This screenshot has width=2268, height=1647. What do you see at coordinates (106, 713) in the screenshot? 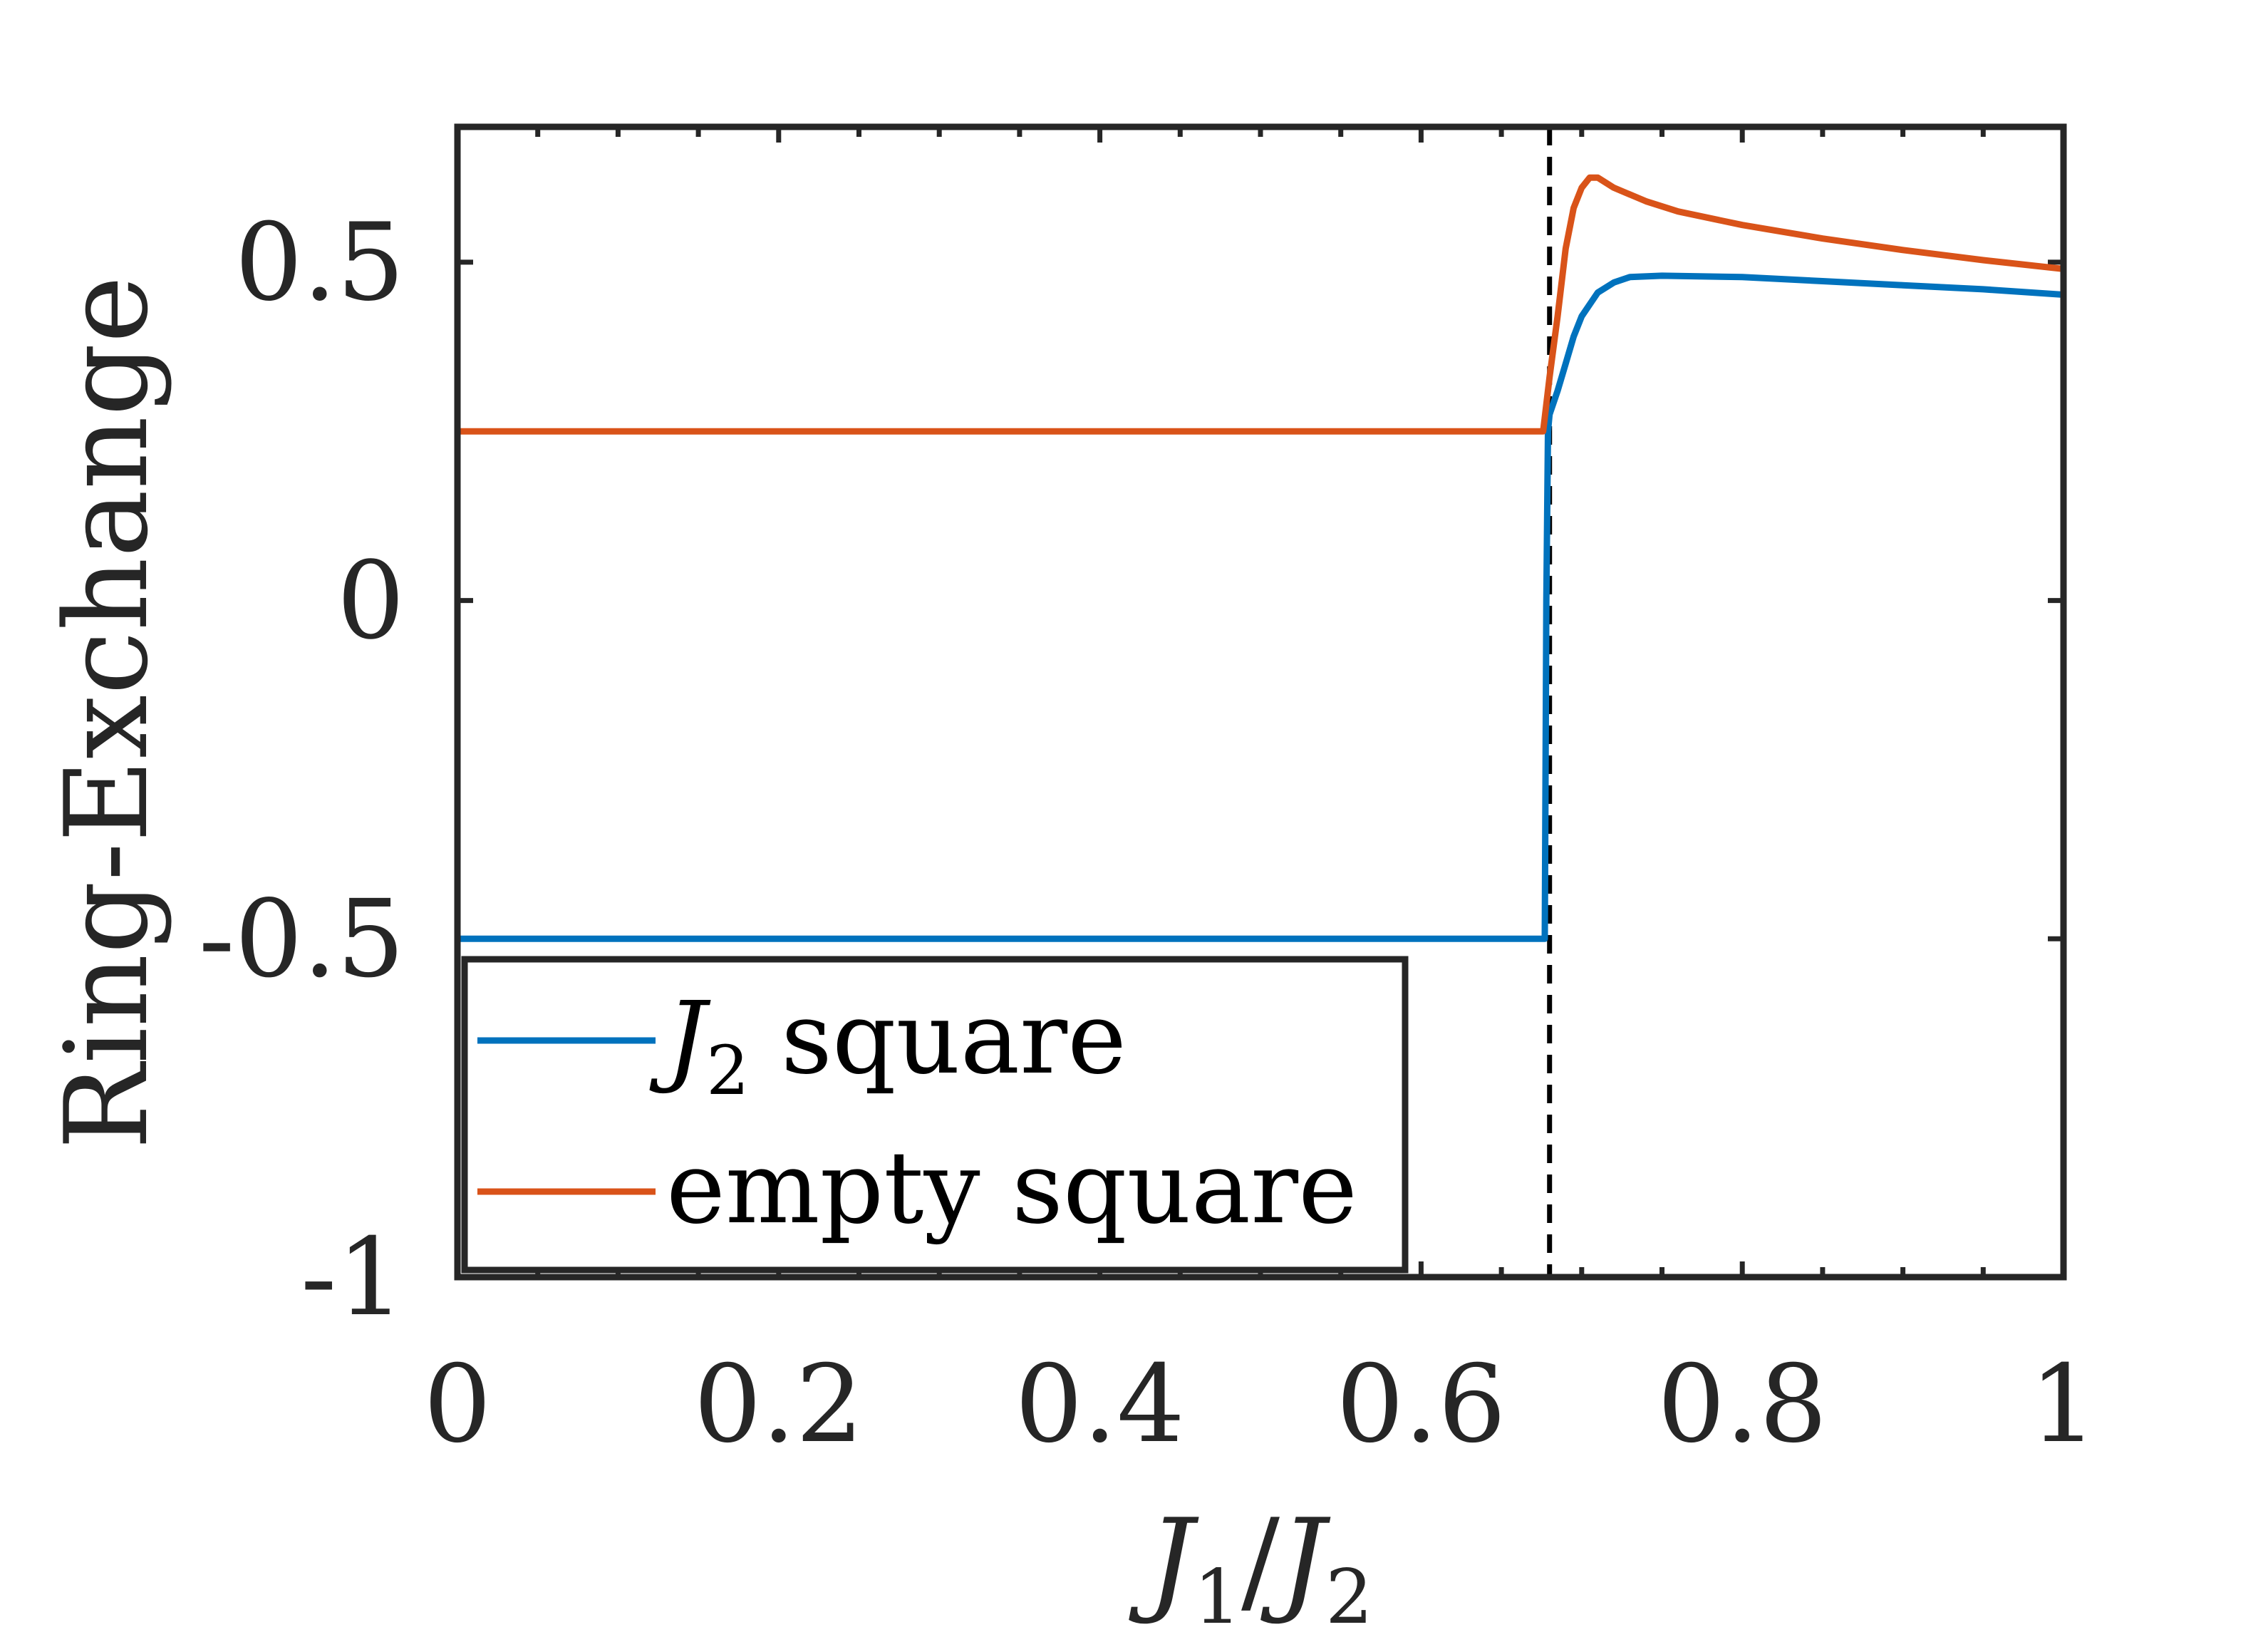
I see `y-axis-label: Ring-Exchange` at bounding box center [106, 713].